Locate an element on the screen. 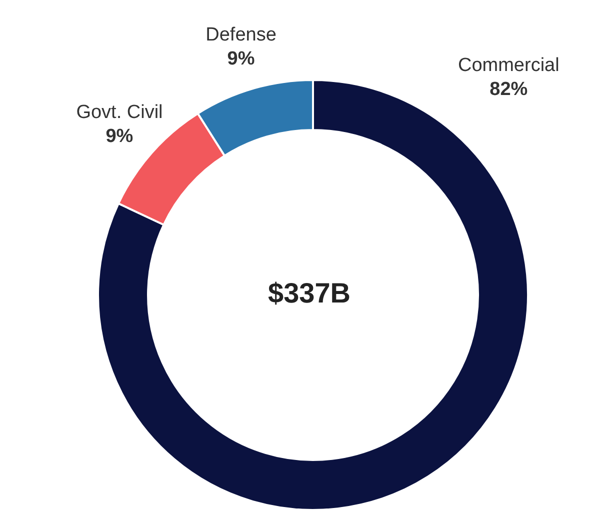 This screenshot has width=590, height=514. data-label: 82% is located at coordinates (509, 89).